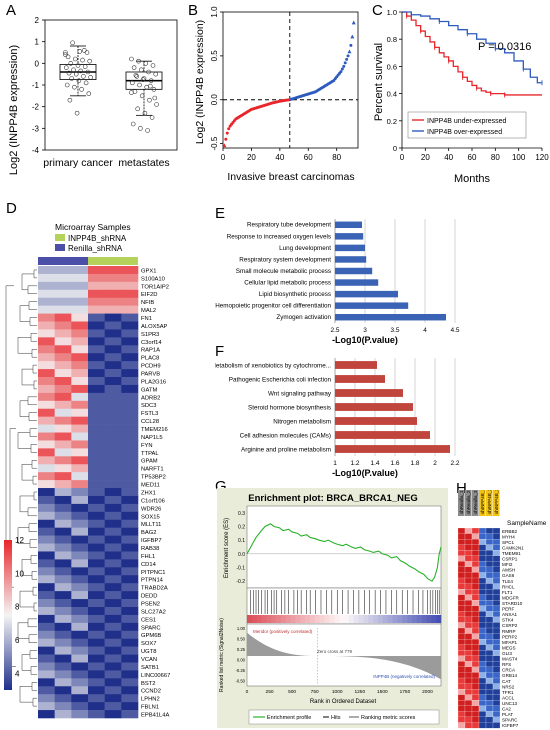  What do you see at coordinates (153, 501) in the screenshot?
I see `gene-label-d: C1orf106` at bounding box center [153, 501].